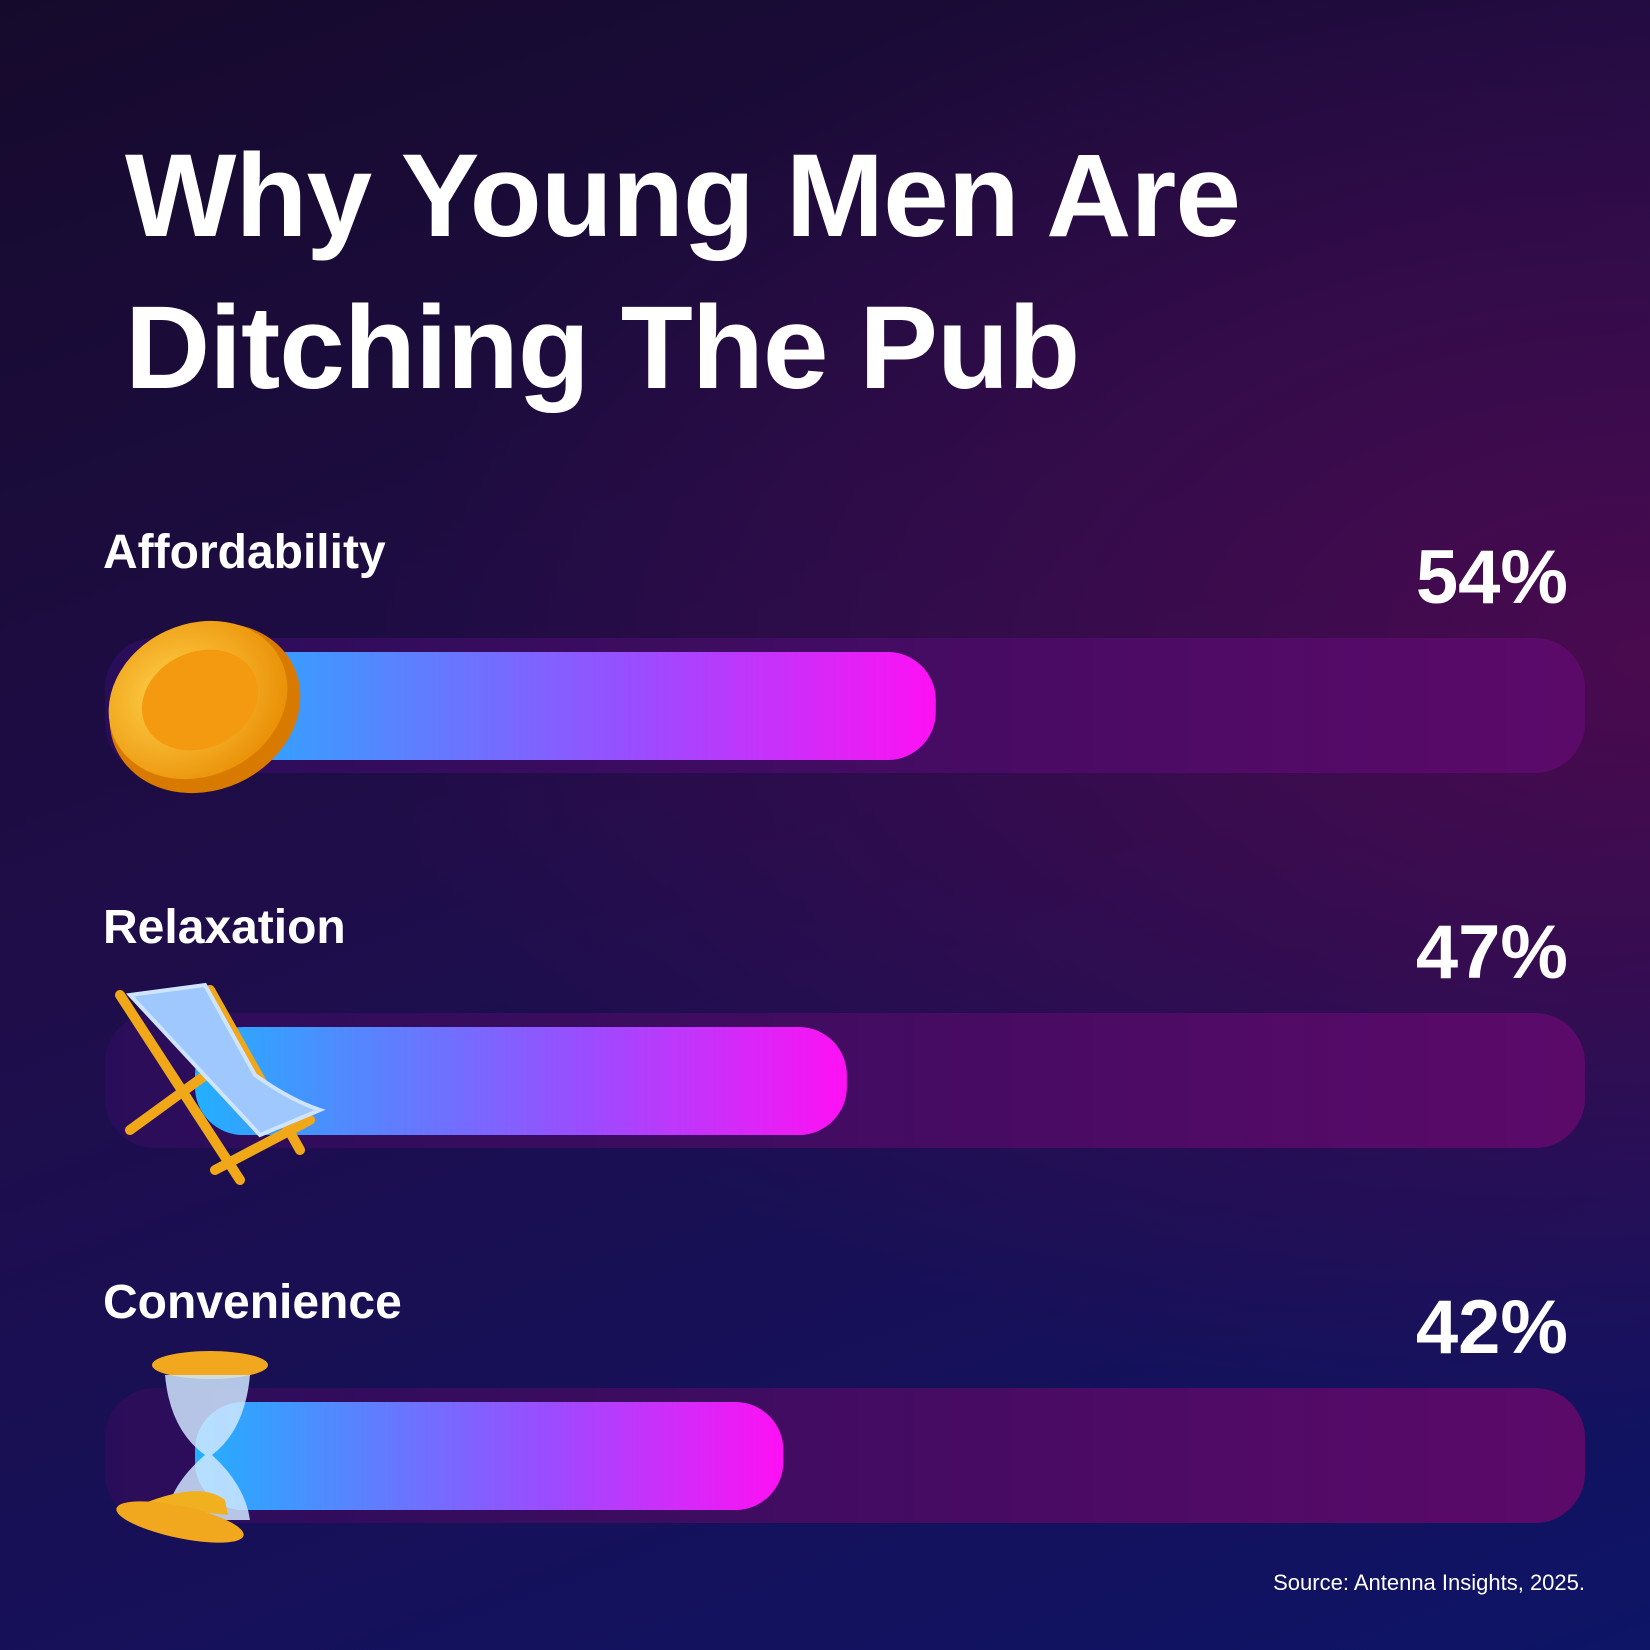 This screenshot has width=1650, height=1650. Describe the element at coordinates (204, 707) in the screenshot. I see `coin-icon` at that location.